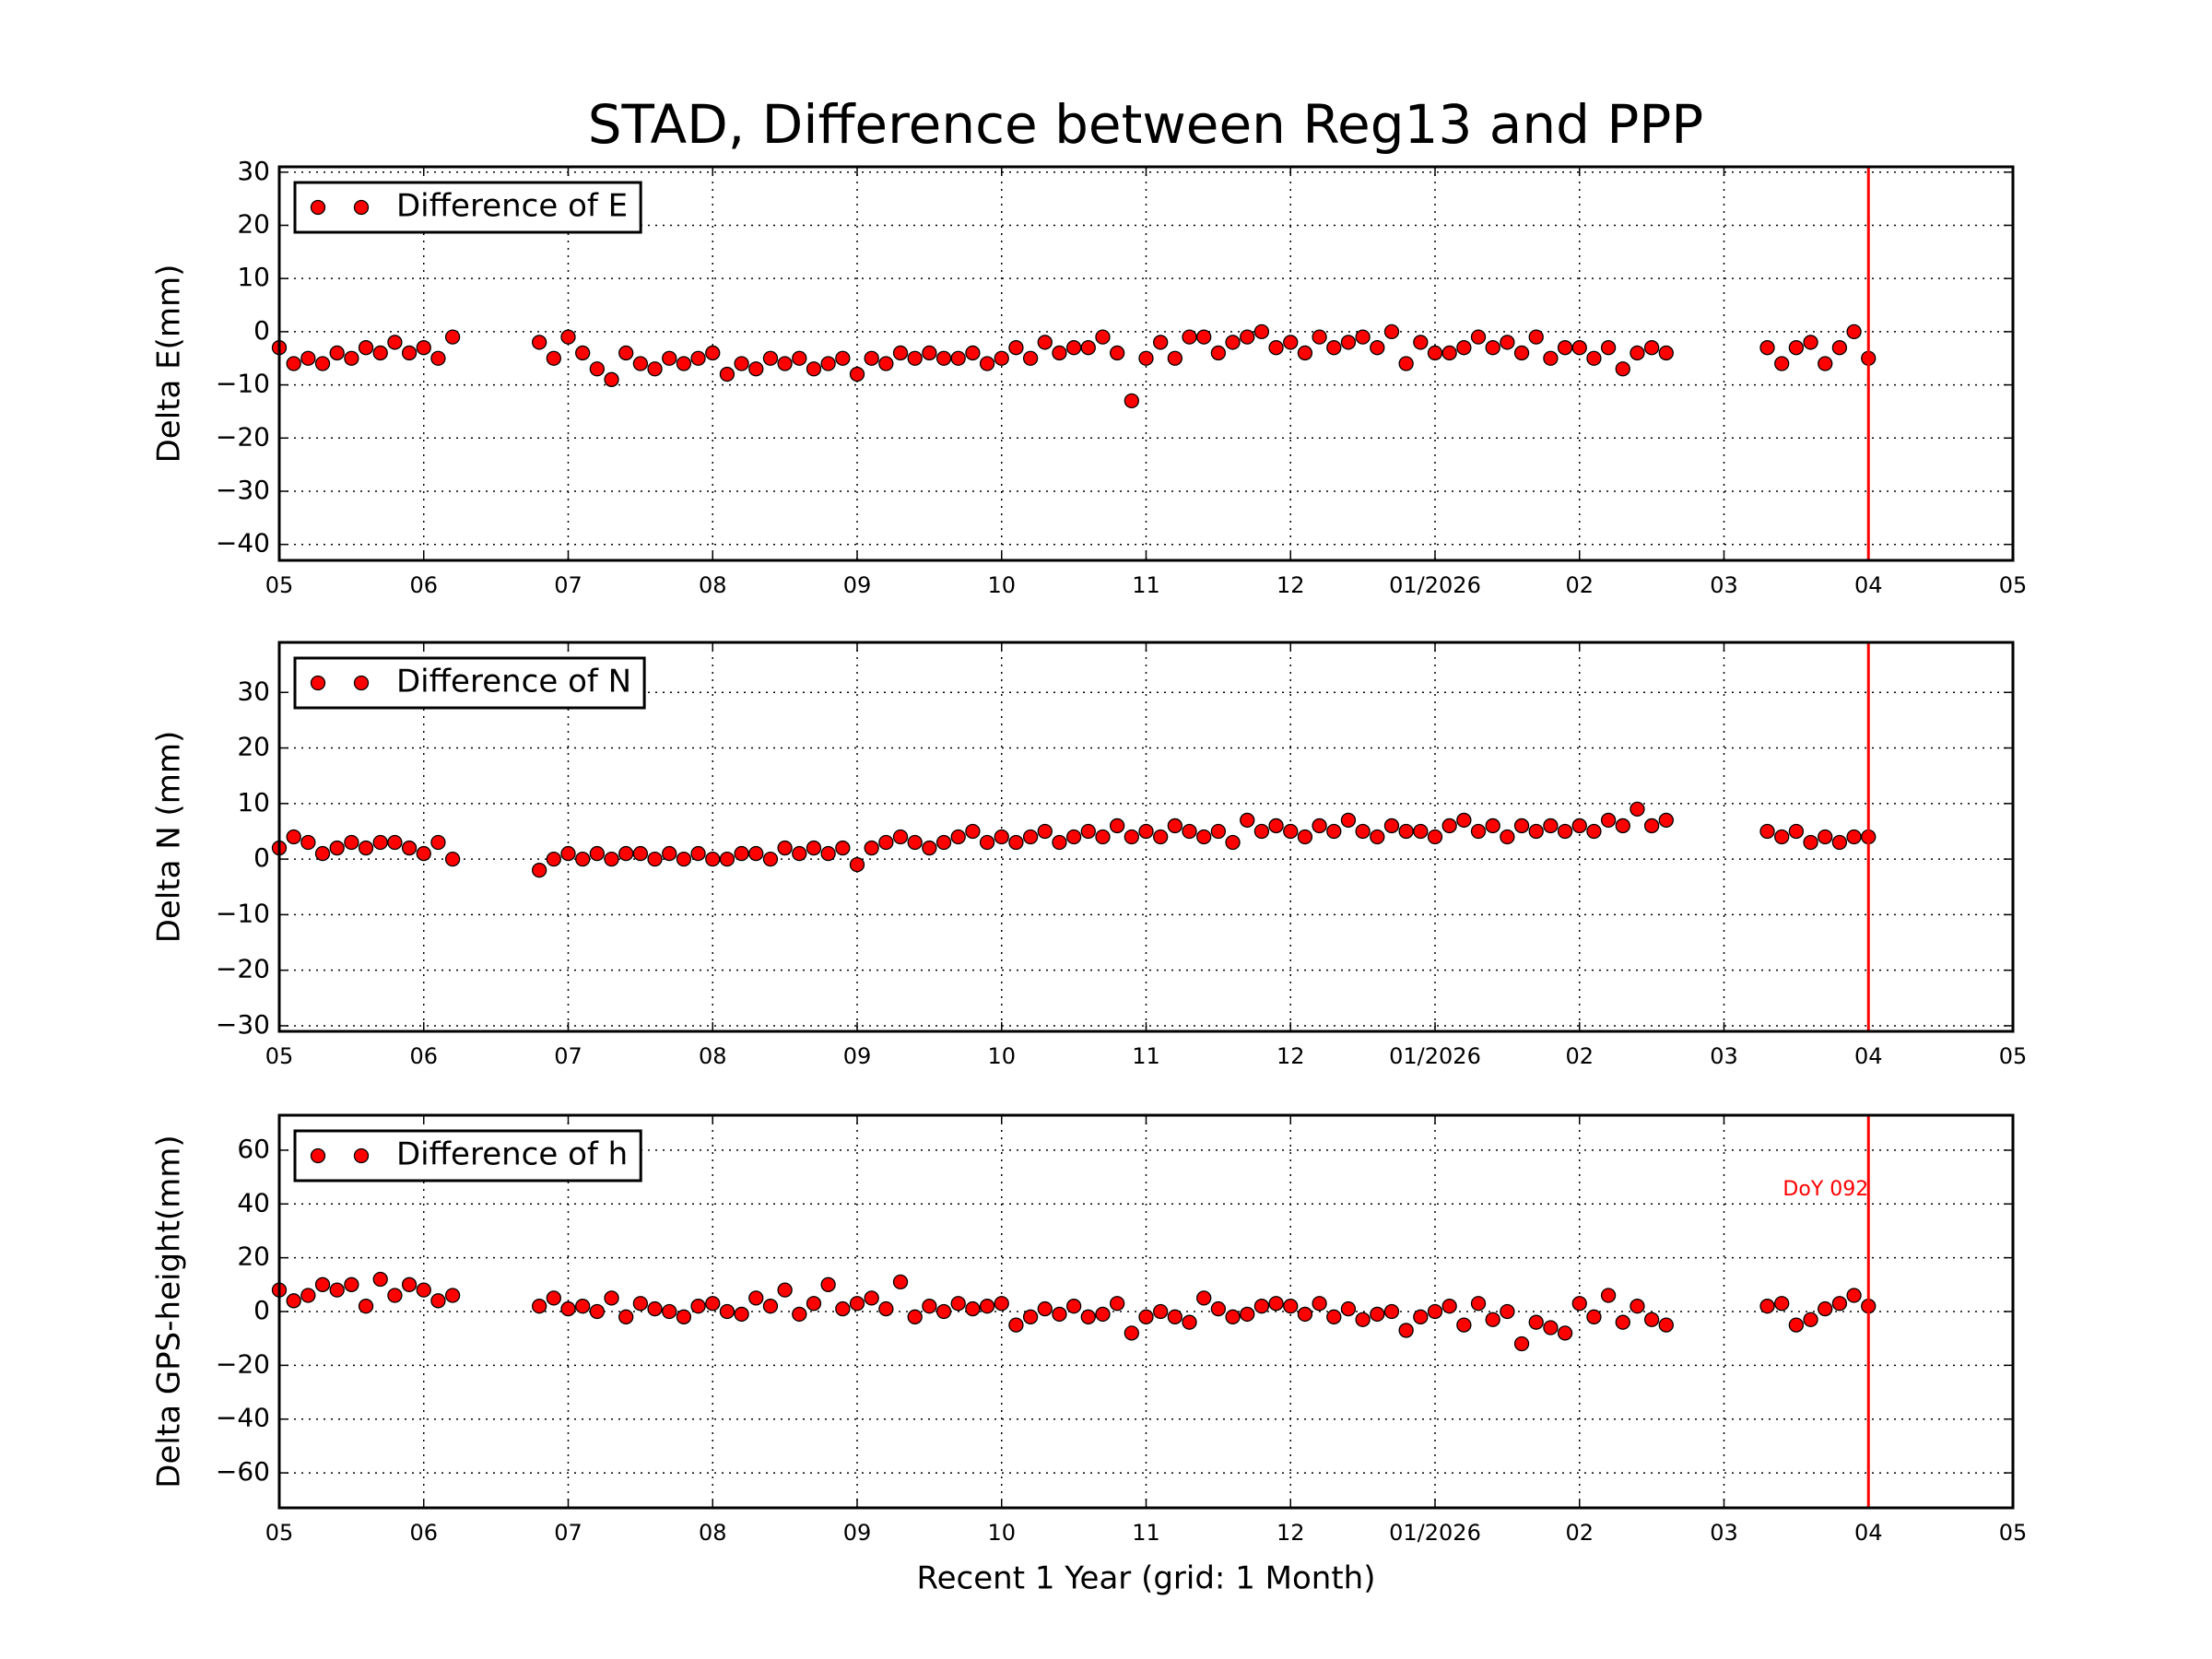 This screenshot has width=2212, height=1659. What do you see at coordinates (243, 1471) in the screenshot?
I see `y-tick-label: −60` at bounding box center [243, 1471].